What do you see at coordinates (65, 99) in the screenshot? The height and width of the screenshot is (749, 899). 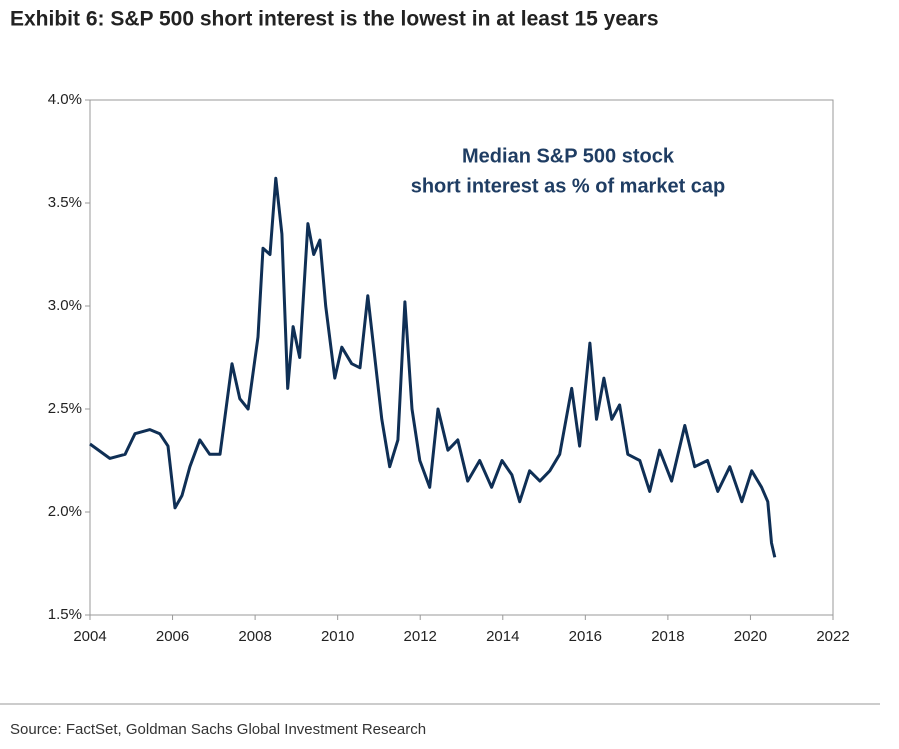 I see `y-tick-label: 4.0%` at bounding box center [65, 99].